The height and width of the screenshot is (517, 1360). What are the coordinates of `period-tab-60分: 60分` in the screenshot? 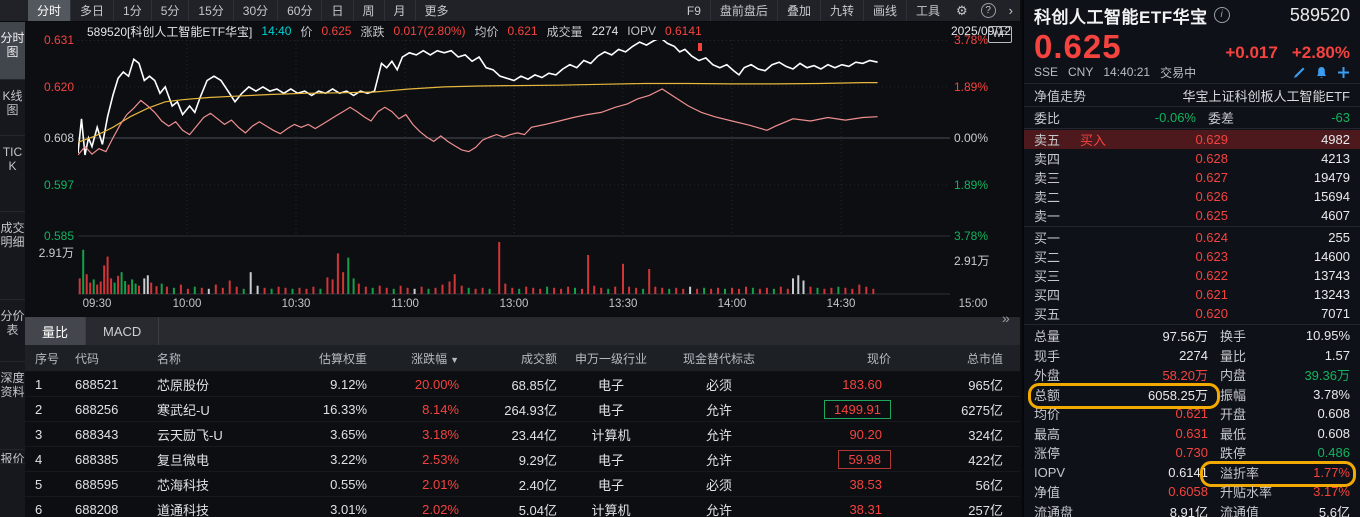 It's located at (299, 10).